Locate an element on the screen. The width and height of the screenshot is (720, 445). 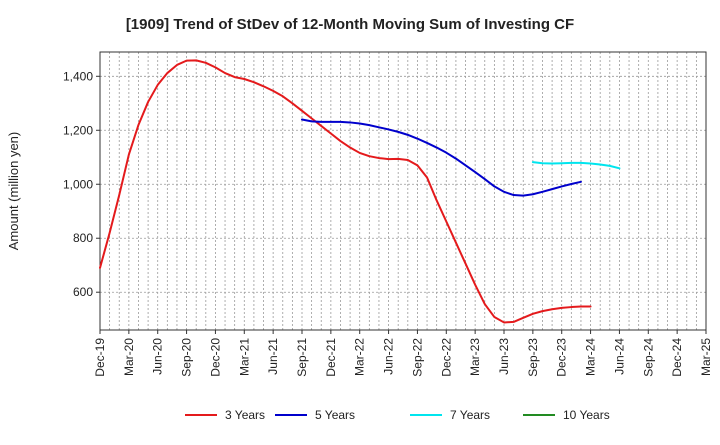
legend-item-7-years: 7 Years is located at coordinates (450, 415).